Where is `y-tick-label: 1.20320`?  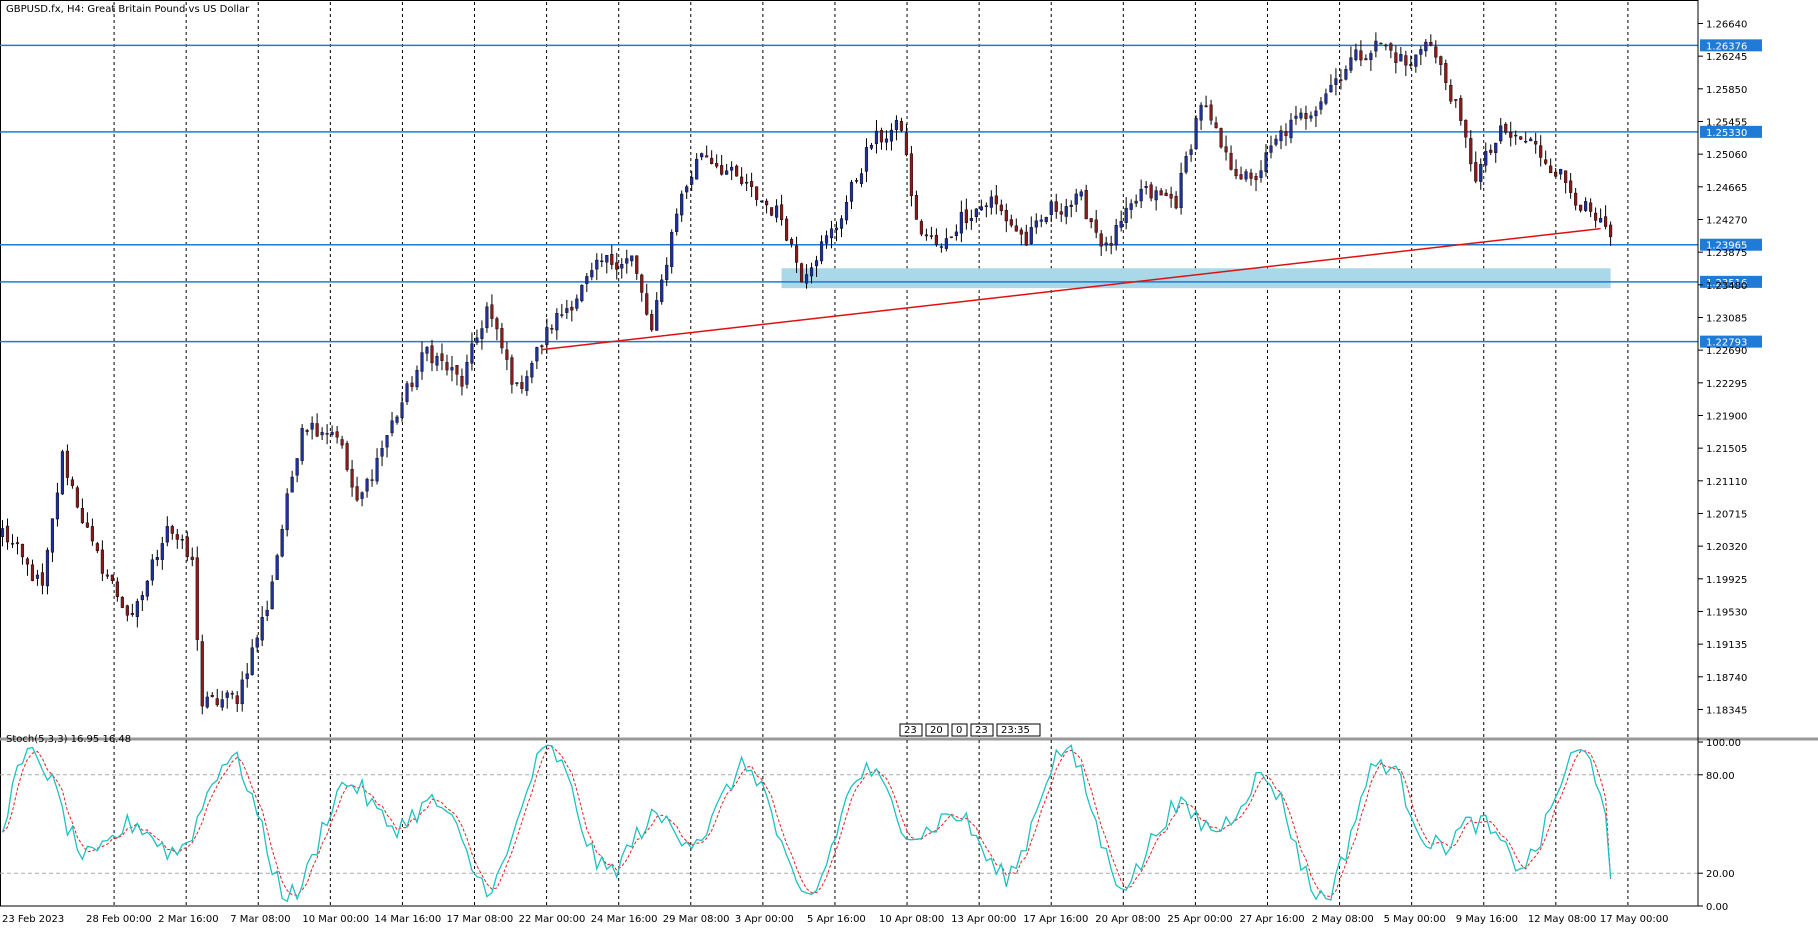
y-tick-label: 1.20320 is located at coordinates (1726, 547).